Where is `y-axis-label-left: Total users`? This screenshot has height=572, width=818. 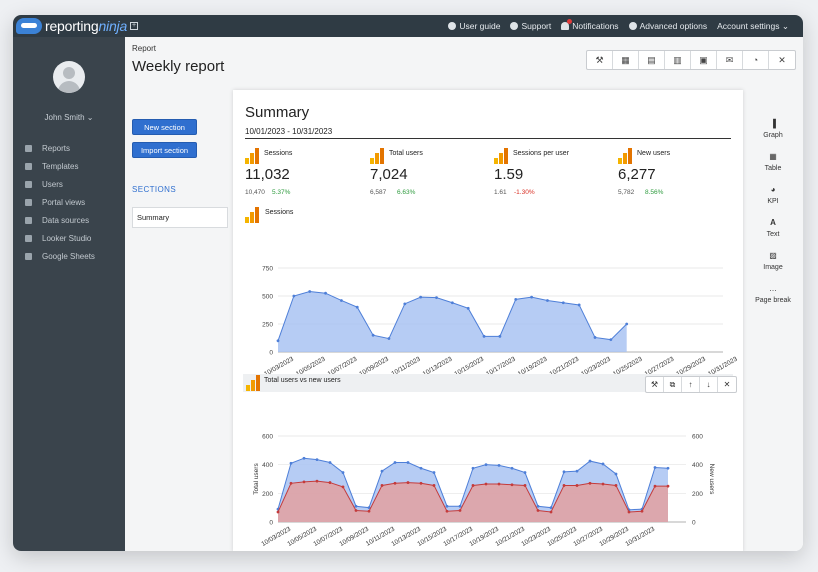 y-axis-label-left: Total users is located at coordinates (256, 479).